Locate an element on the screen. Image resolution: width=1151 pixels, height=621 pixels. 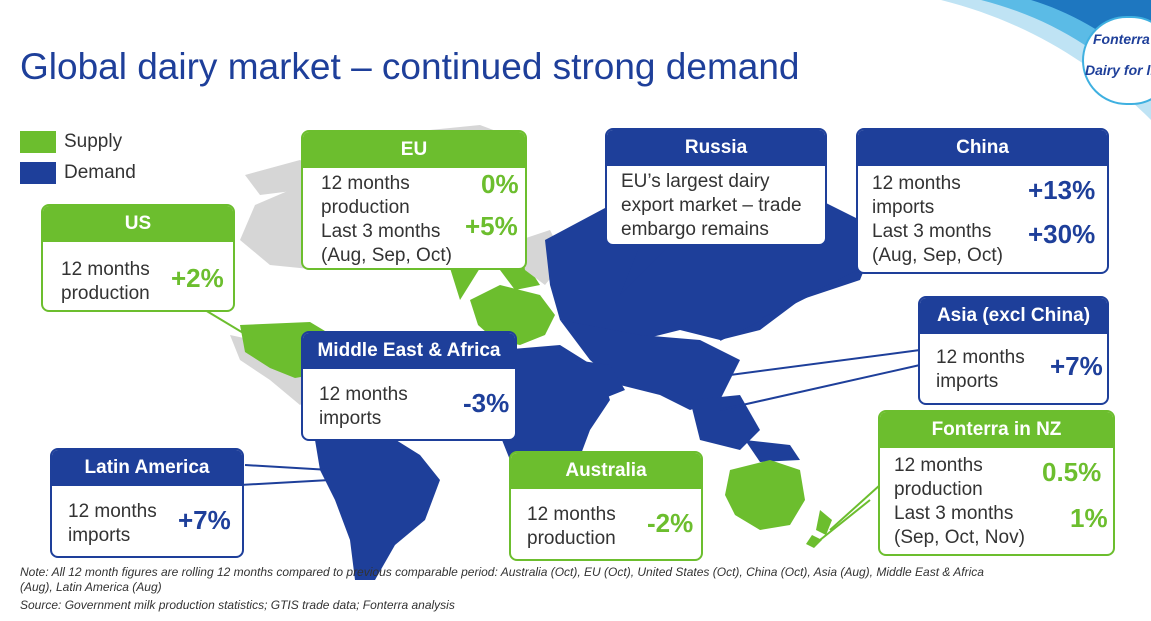
brand-name: Fonterra is located at coordinates (1121, 39).